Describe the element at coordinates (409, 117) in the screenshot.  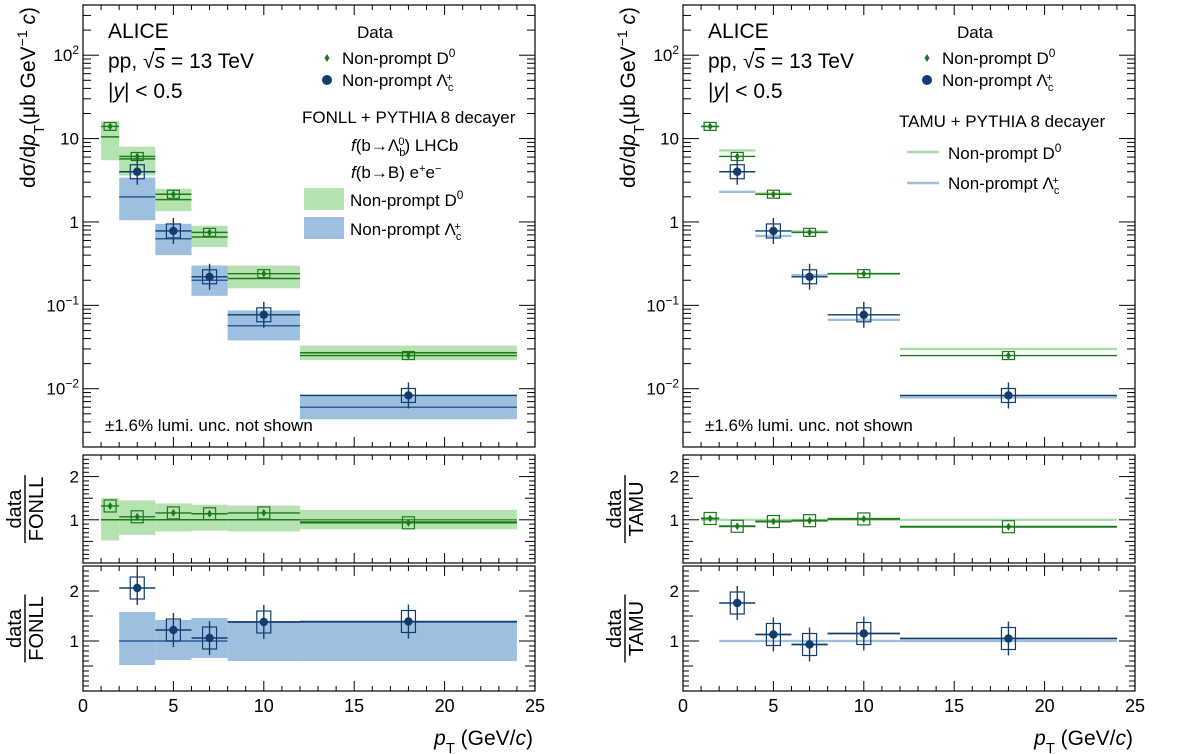
I see `model-title: FONLL + PYTHIA 8 decayer` at that location.